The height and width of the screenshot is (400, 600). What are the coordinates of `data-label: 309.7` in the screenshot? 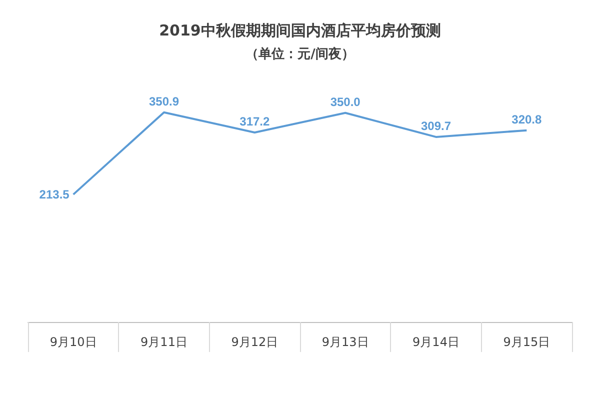 It's located at (436, 125).